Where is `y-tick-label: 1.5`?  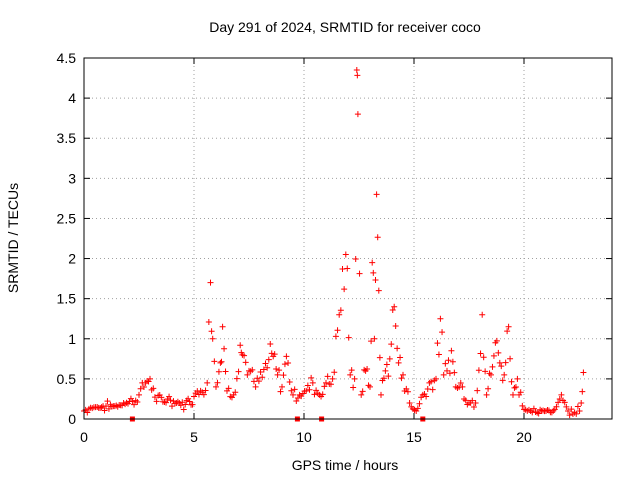
y-tick-label: 1.5 is located at coordinates (67, 299).